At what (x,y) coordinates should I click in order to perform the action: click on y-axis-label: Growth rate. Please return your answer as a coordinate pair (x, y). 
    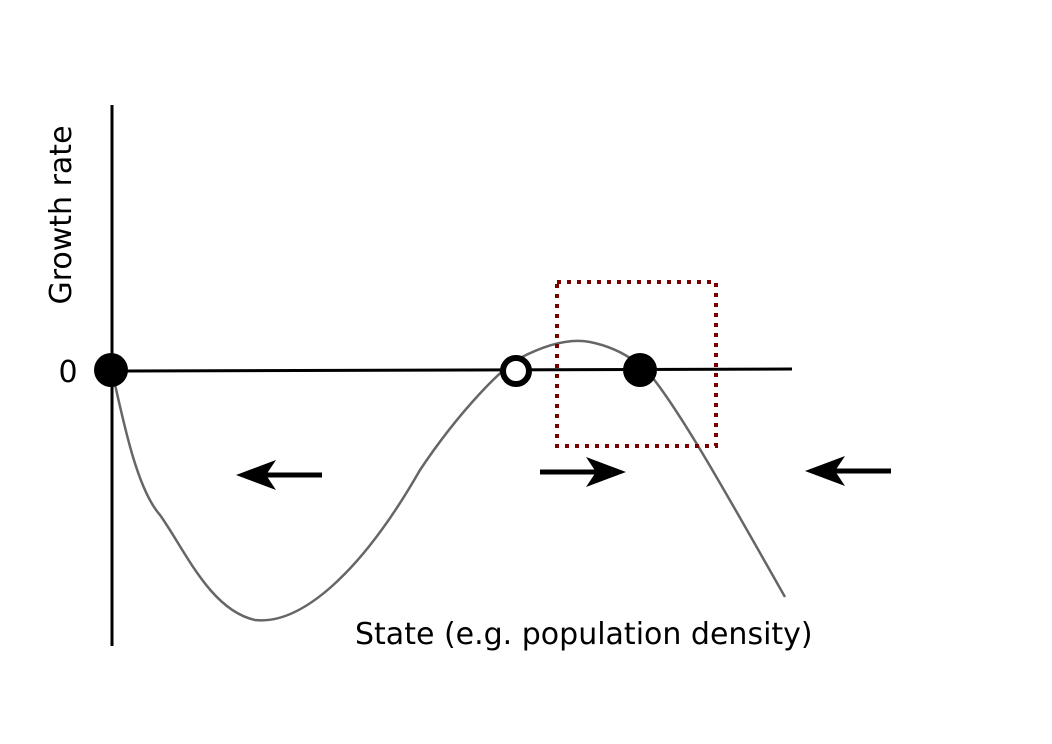
    Looking at the image, I should click on (61, 214).